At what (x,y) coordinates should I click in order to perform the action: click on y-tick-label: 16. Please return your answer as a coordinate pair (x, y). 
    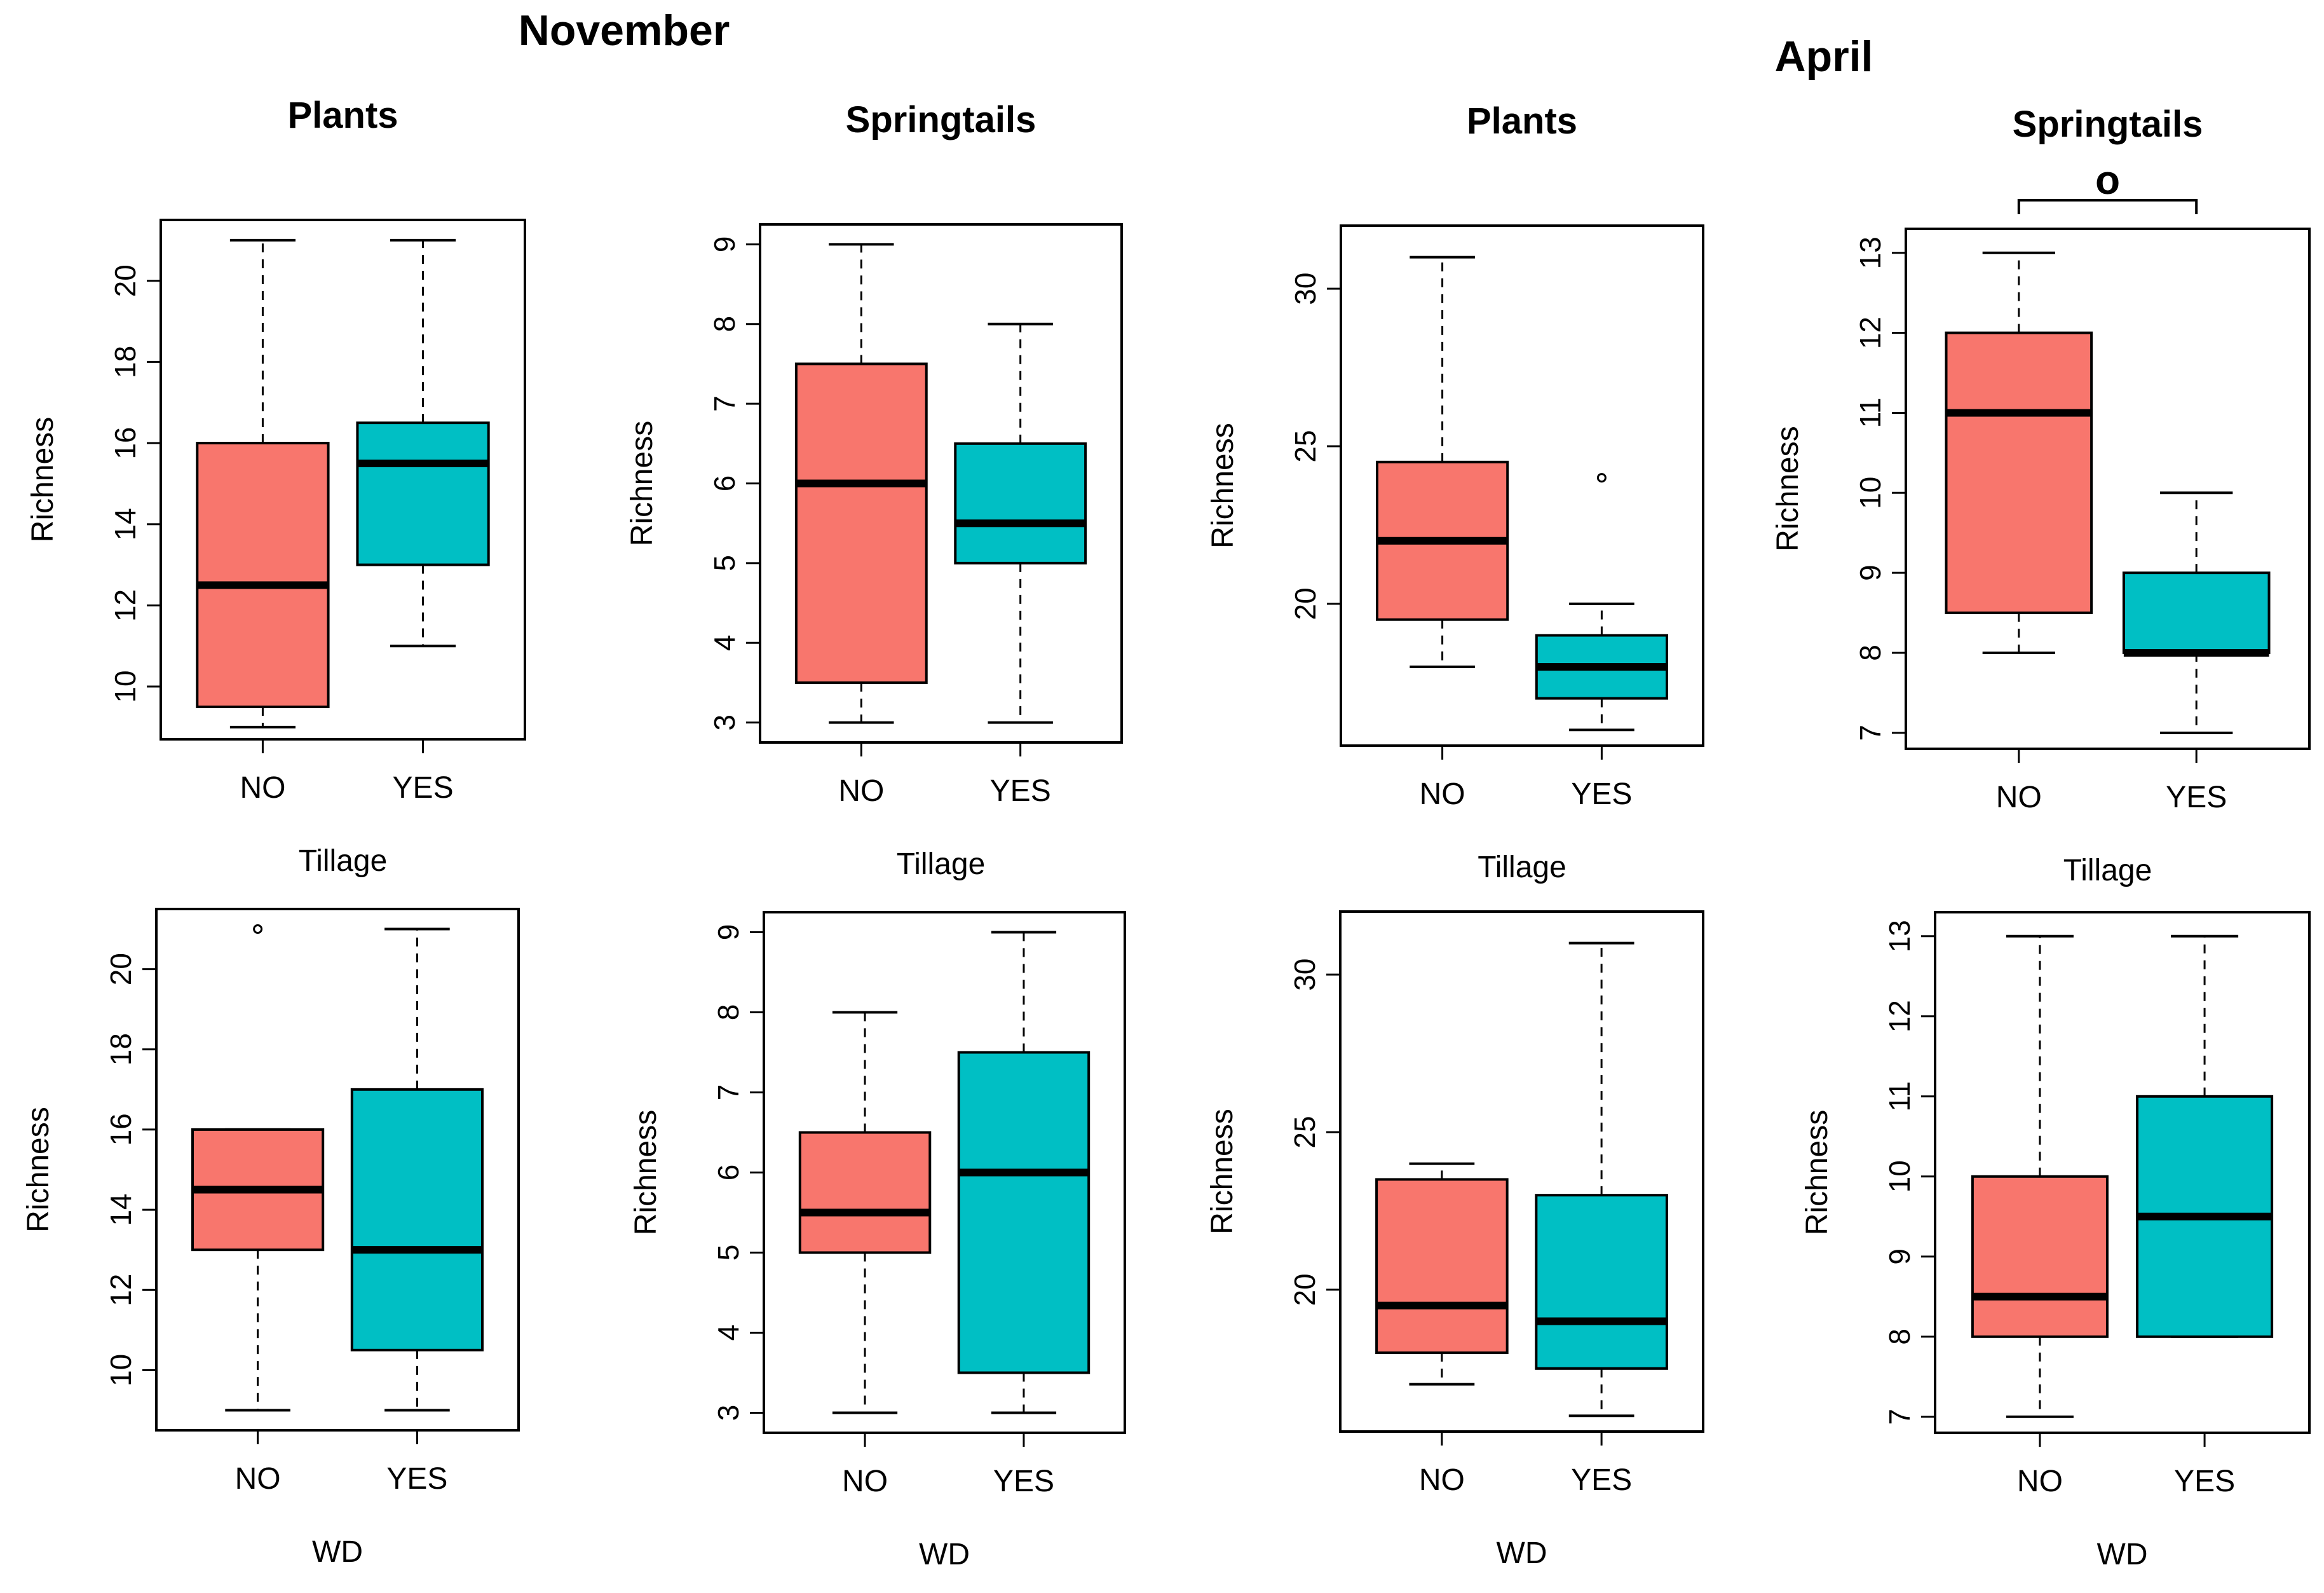
    Looking at the image, I should click on (125, 443).